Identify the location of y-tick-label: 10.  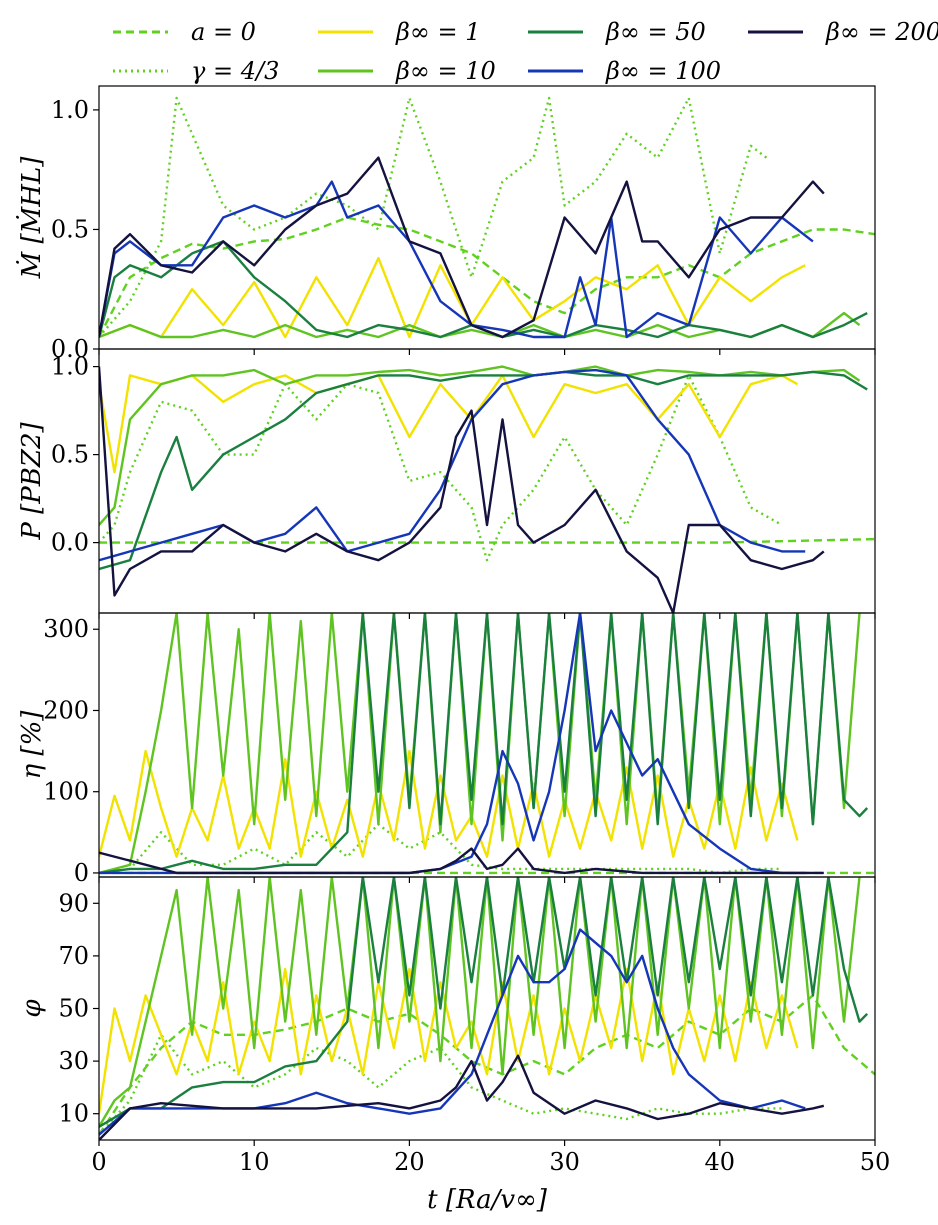
(73, 1114).